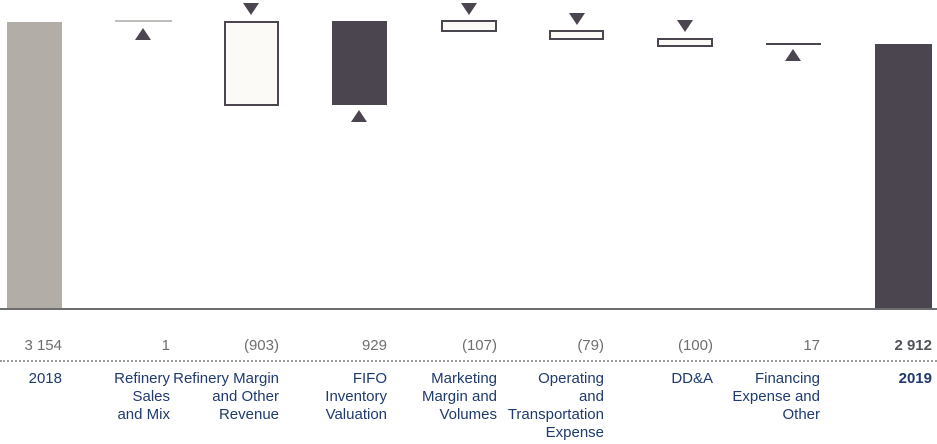 This screenshot has height=444, width=937. I want to click on category-label-operating-and-transportation-expense: Operating and Transportation Expense, so click(555, 405).